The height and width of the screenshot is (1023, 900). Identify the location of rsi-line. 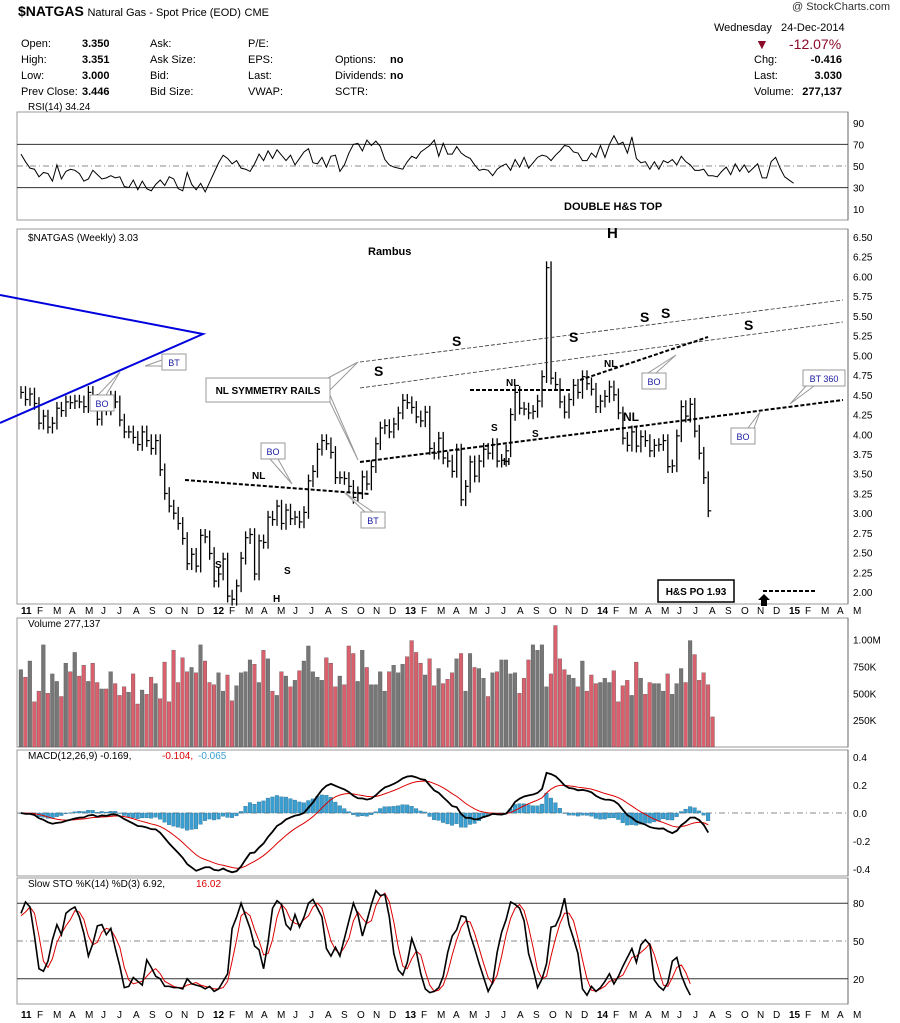
(407, 164).